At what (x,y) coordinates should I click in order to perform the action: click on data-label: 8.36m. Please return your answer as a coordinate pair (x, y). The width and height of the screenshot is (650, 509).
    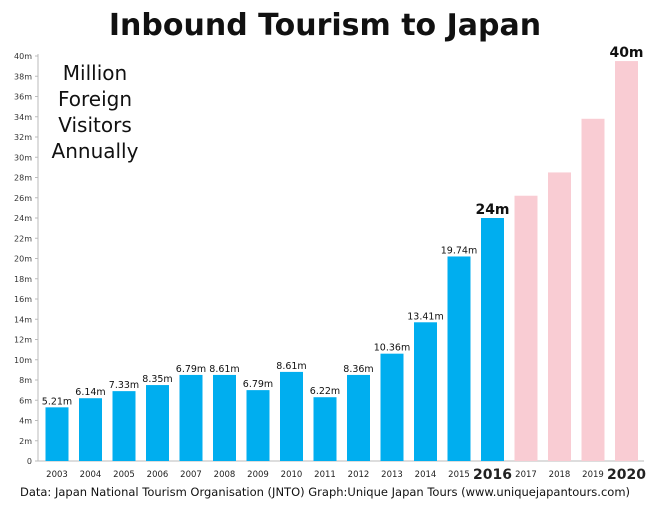
    Looking at the image, I should click on (358, 369).